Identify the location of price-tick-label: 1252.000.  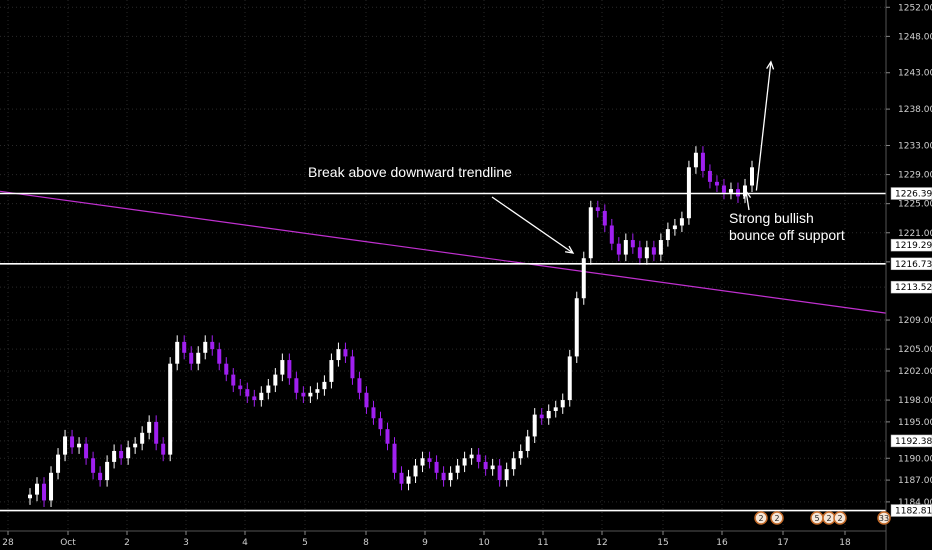
(915, 8).